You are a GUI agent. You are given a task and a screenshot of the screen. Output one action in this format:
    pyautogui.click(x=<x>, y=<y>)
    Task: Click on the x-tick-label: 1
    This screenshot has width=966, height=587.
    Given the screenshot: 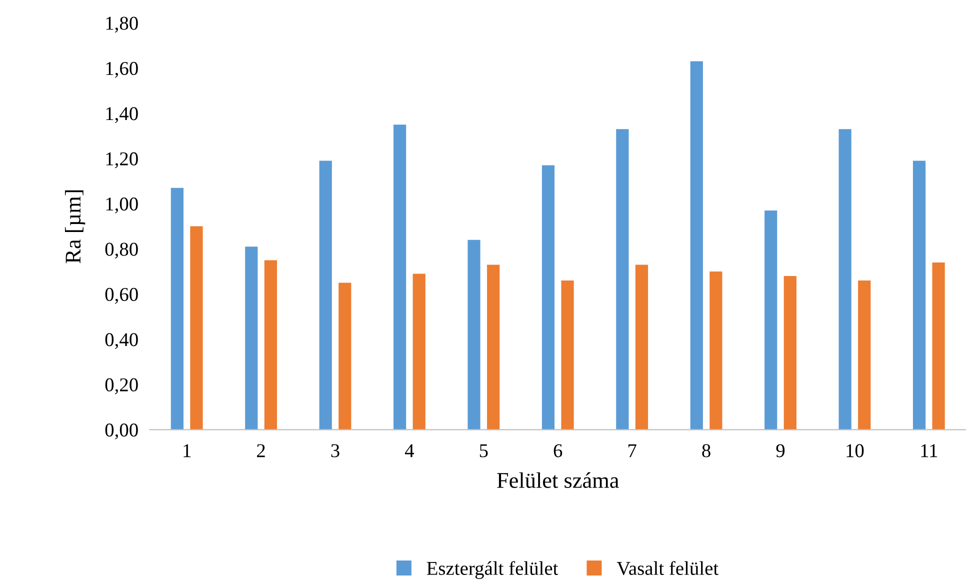 What is the action you would take?
    pyautogui.click(x=187, y=451)
    